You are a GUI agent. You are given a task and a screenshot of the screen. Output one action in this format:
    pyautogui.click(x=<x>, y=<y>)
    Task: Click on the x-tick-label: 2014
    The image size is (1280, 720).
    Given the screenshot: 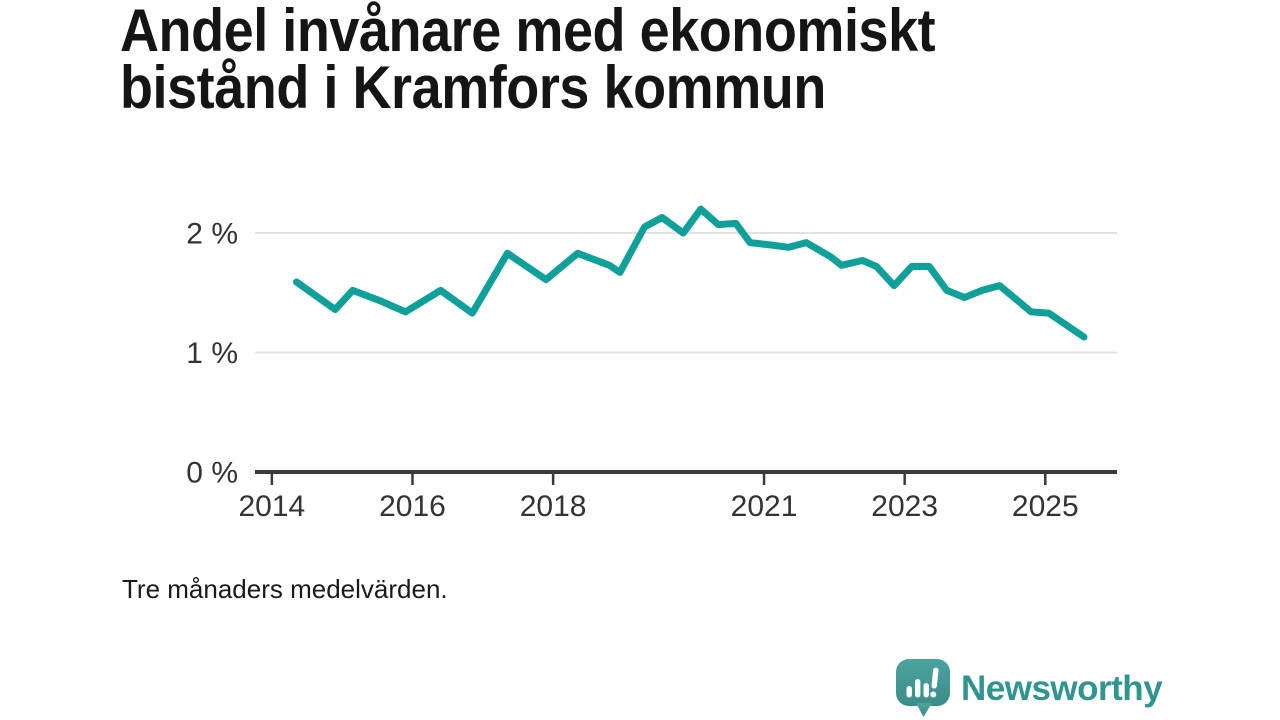 What is the action you would take?
    pyautogui.click(x=271, y=506)
    